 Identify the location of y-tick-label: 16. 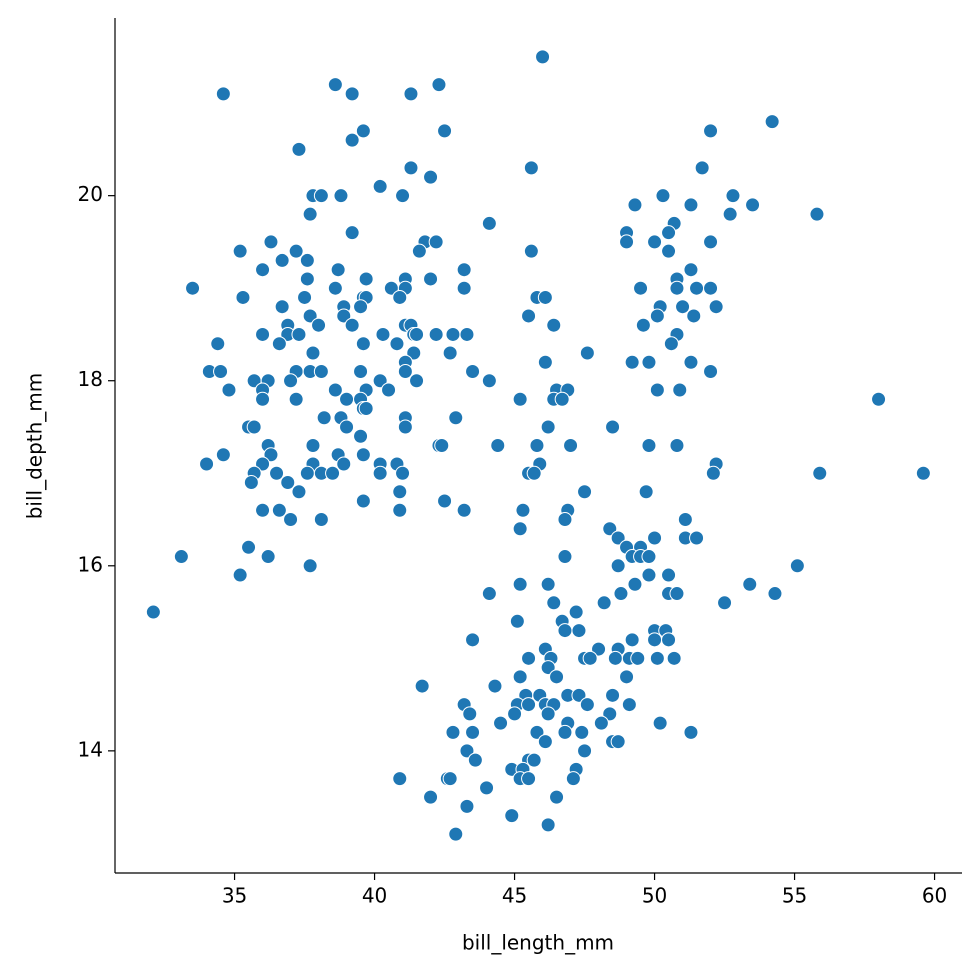
(90, 564).